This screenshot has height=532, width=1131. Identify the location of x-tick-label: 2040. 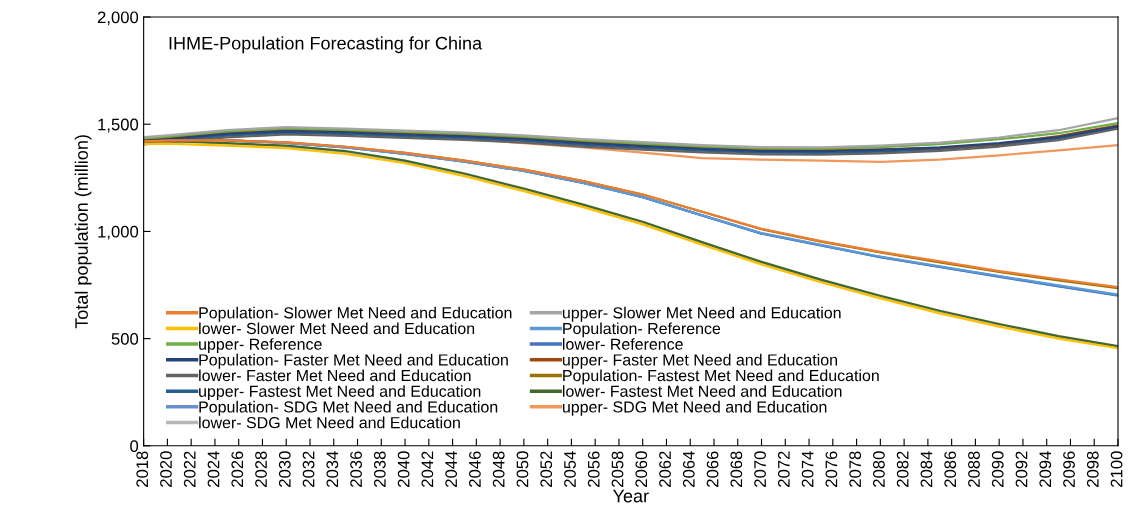
(403, 469).